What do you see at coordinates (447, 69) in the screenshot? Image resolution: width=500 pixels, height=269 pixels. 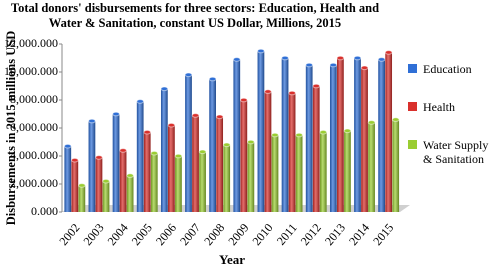 I see `legend-label: Education` at bounding box center [447, 69].